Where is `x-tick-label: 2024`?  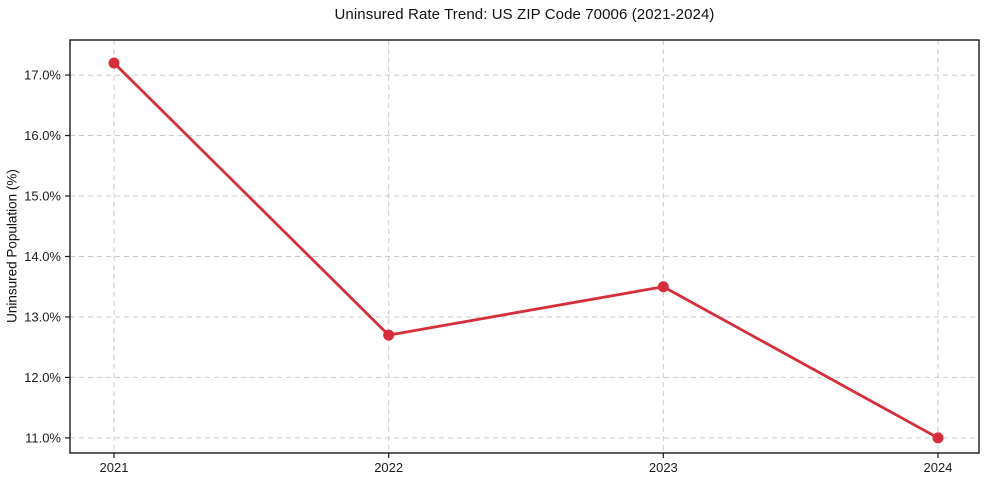
x-tick-label: 2024 is located at coordinates (938, 467).